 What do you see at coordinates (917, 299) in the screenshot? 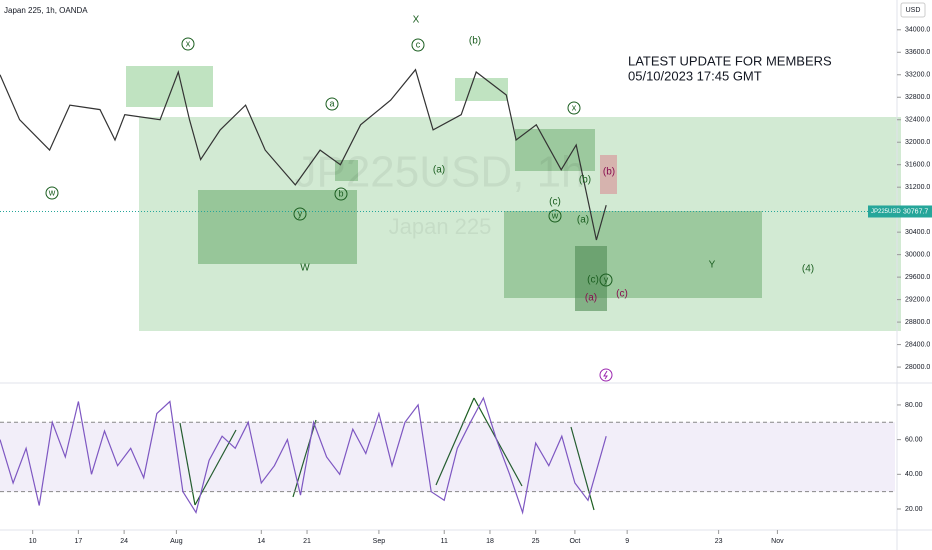
I see `y-tick-label: 29200.0` at bounding box center [917, 299].